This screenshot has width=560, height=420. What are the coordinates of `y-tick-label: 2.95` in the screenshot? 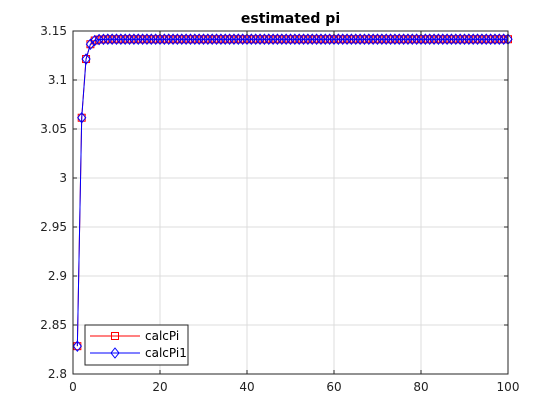 It's located at (53, 227).